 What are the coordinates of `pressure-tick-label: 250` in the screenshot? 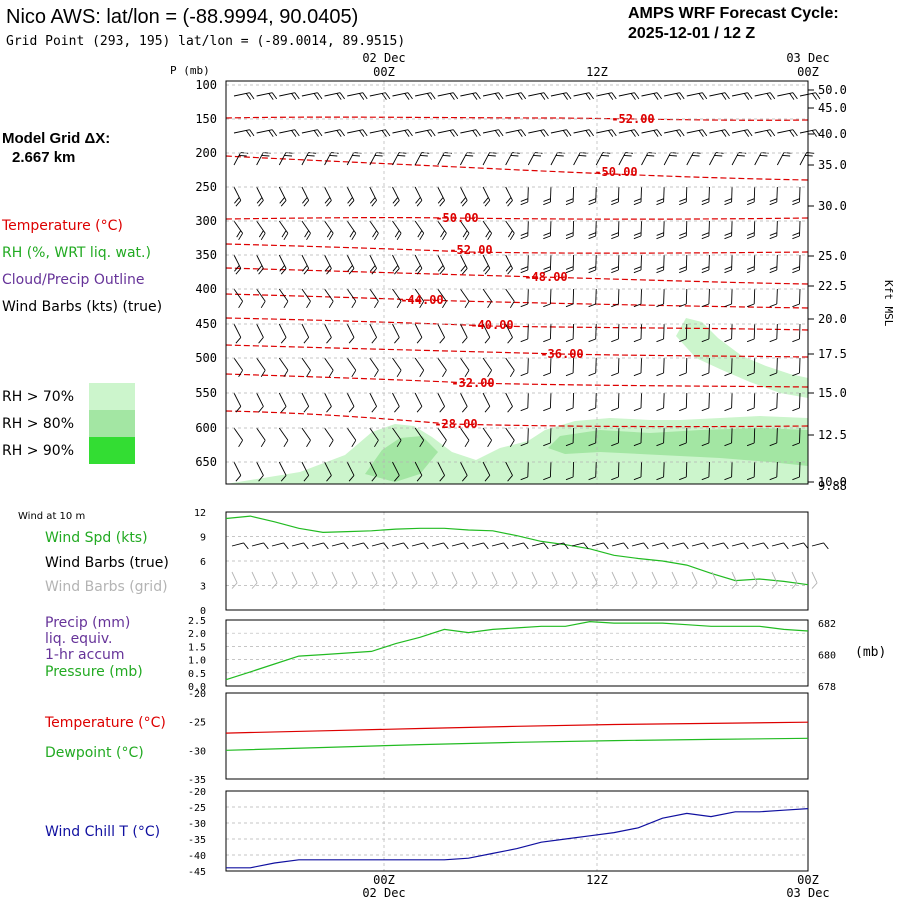 It's located at (206, 187).